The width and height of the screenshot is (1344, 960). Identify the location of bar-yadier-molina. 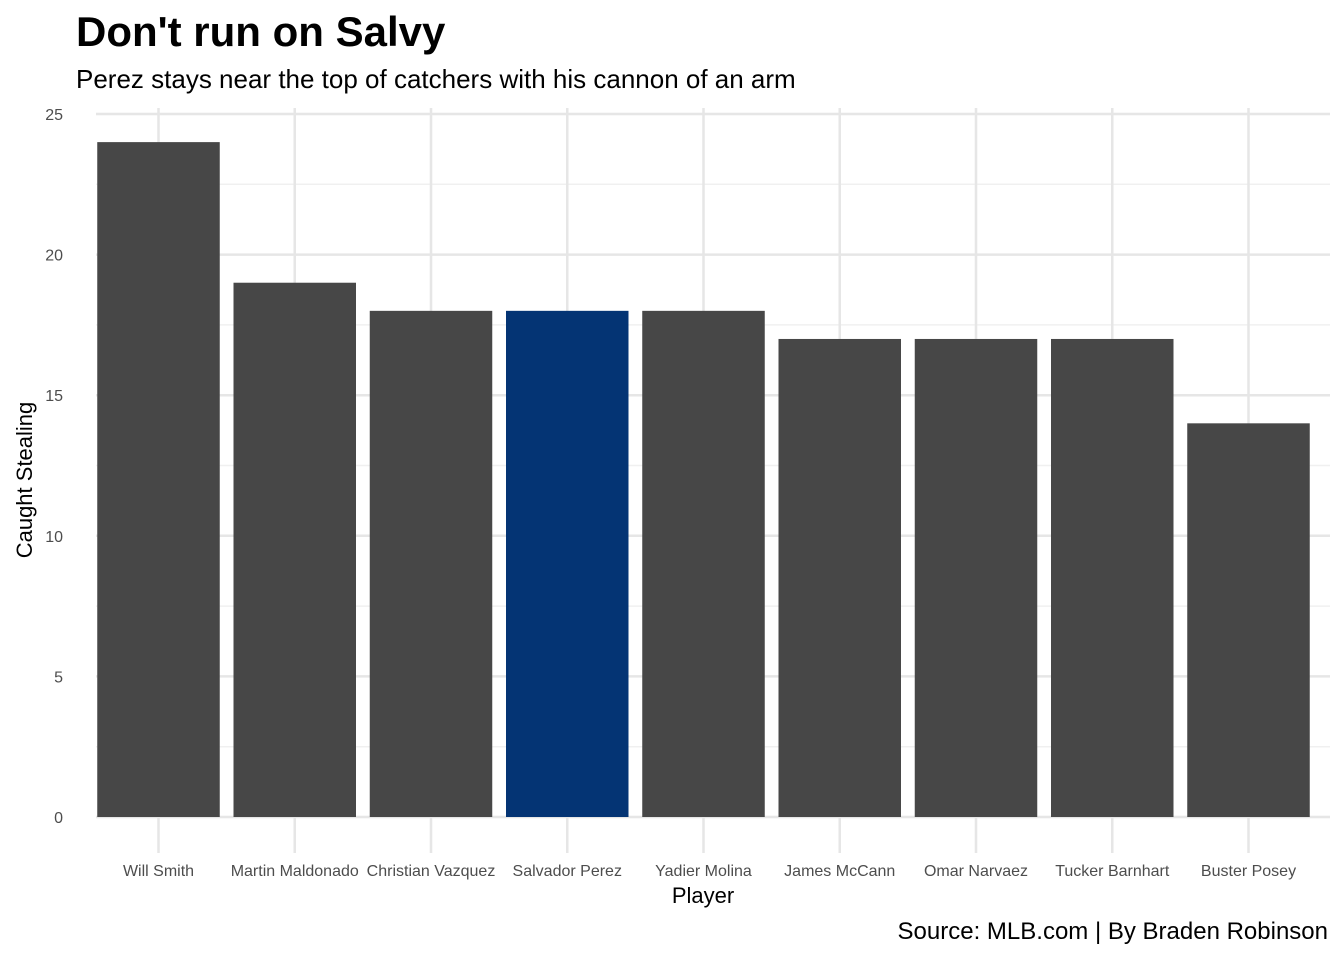
(703, 563).